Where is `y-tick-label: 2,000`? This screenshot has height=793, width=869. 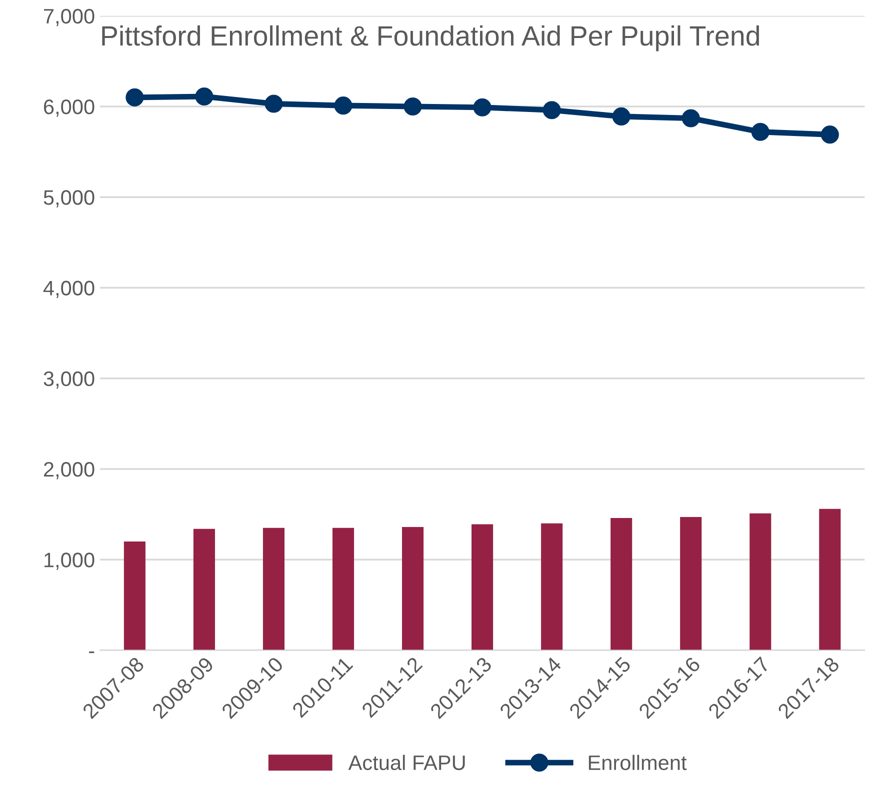
y-tick-label: 2,000 is located at coordinates (69, 471).